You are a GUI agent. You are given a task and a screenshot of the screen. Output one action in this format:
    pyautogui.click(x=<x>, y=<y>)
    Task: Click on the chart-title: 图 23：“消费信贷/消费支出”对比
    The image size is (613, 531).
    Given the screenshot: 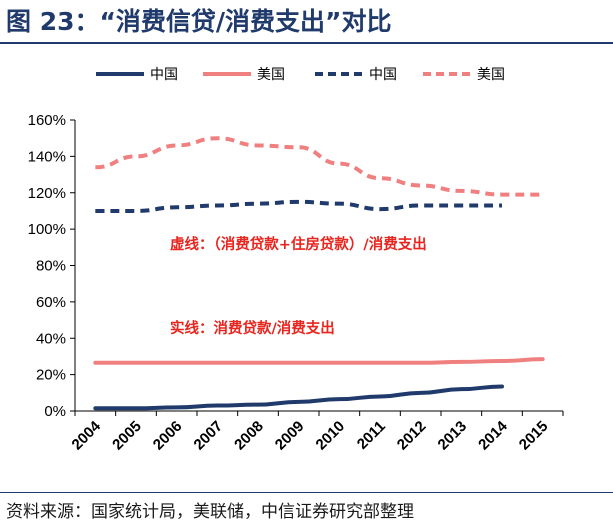 What is the action you would take?
    pyautogui.click(x=199, y=21)
    